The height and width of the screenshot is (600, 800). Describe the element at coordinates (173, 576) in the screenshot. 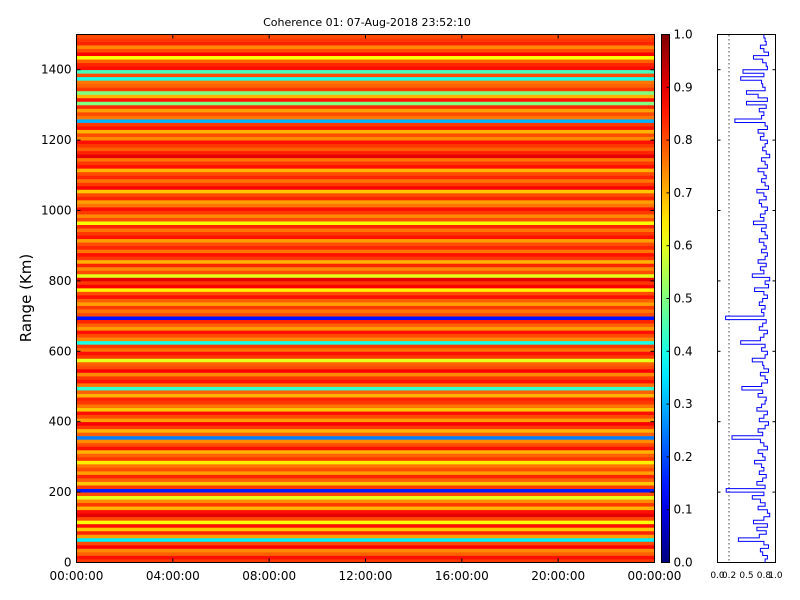

I see `x-tick-label: 04:00:00` at that location.